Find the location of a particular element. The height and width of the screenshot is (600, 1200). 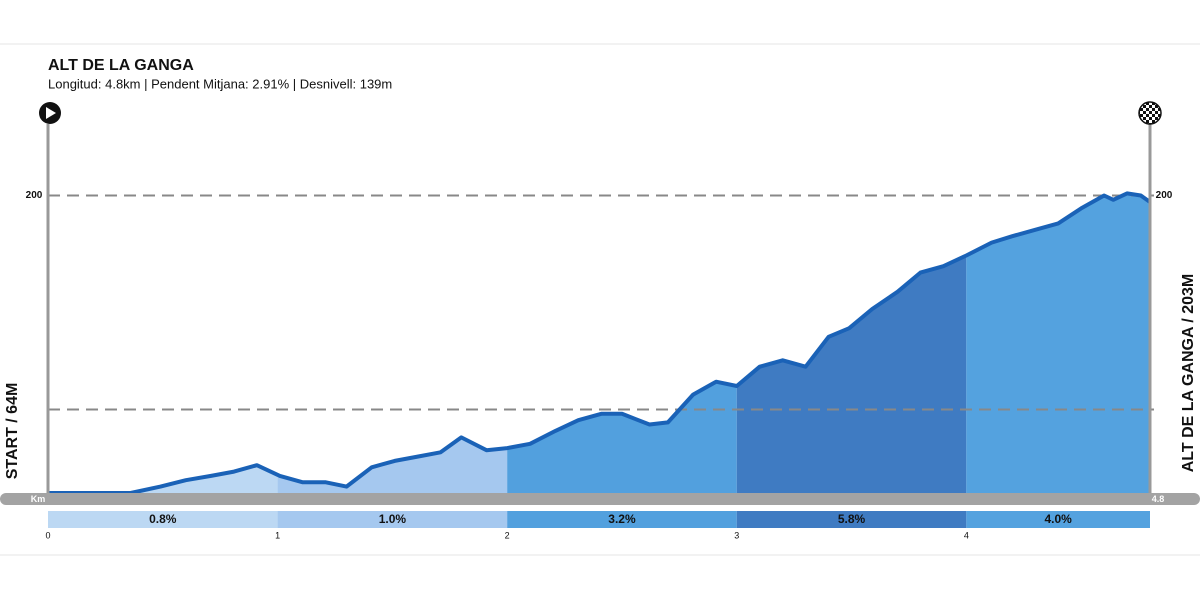

x-tick-label: 4 is located at coordinates (966, 535).